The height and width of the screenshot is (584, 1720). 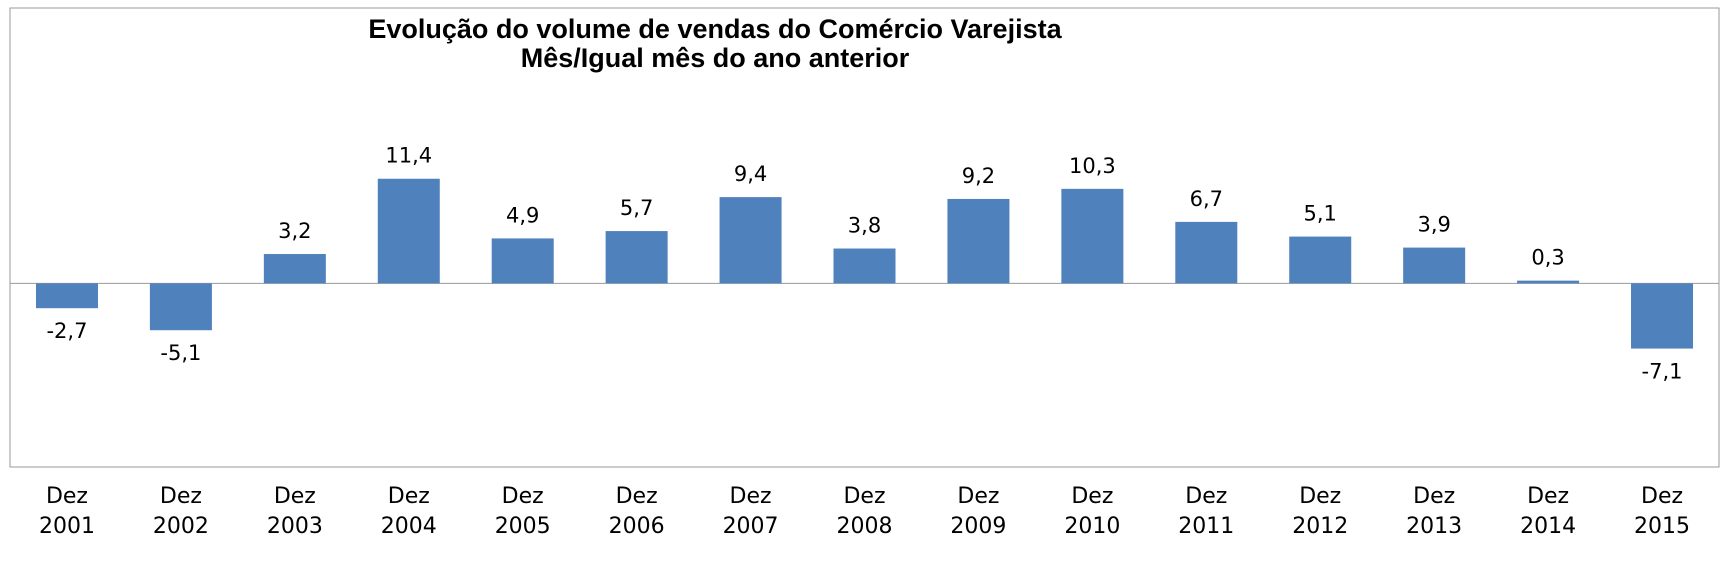 What do you see at coordinates (636, 511) in the screenshot?
I see `x-tick-label: Dez 2006` at bounding box center [636, 511].